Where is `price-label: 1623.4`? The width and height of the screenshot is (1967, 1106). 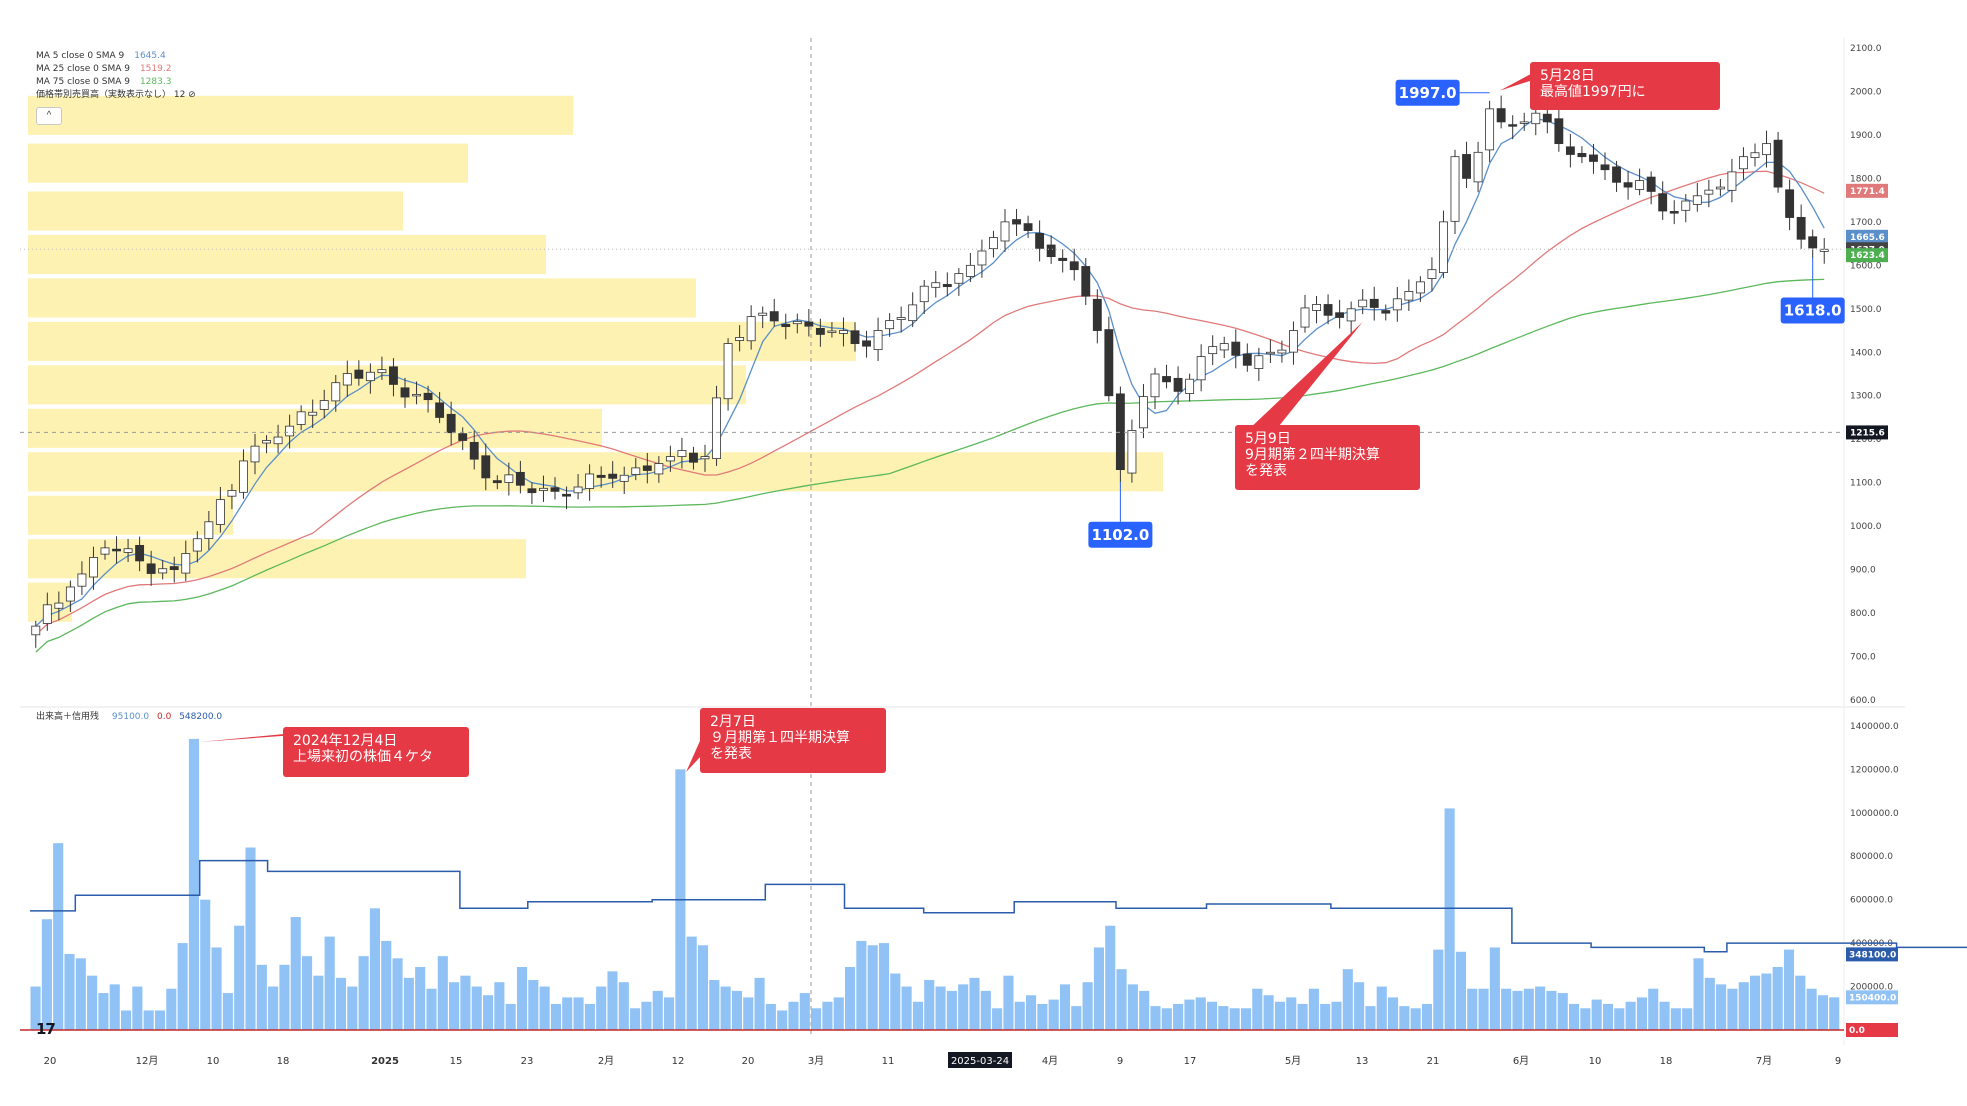 price-label: 1623.4 is located at coordinates (1867, 256).